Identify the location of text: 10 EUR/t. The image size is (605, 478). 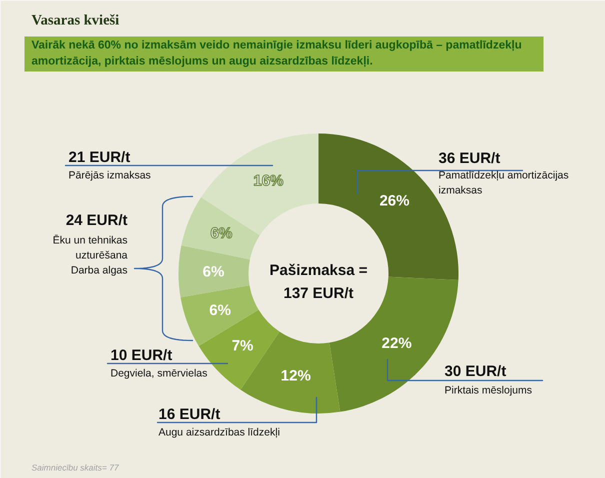
(141, 355).